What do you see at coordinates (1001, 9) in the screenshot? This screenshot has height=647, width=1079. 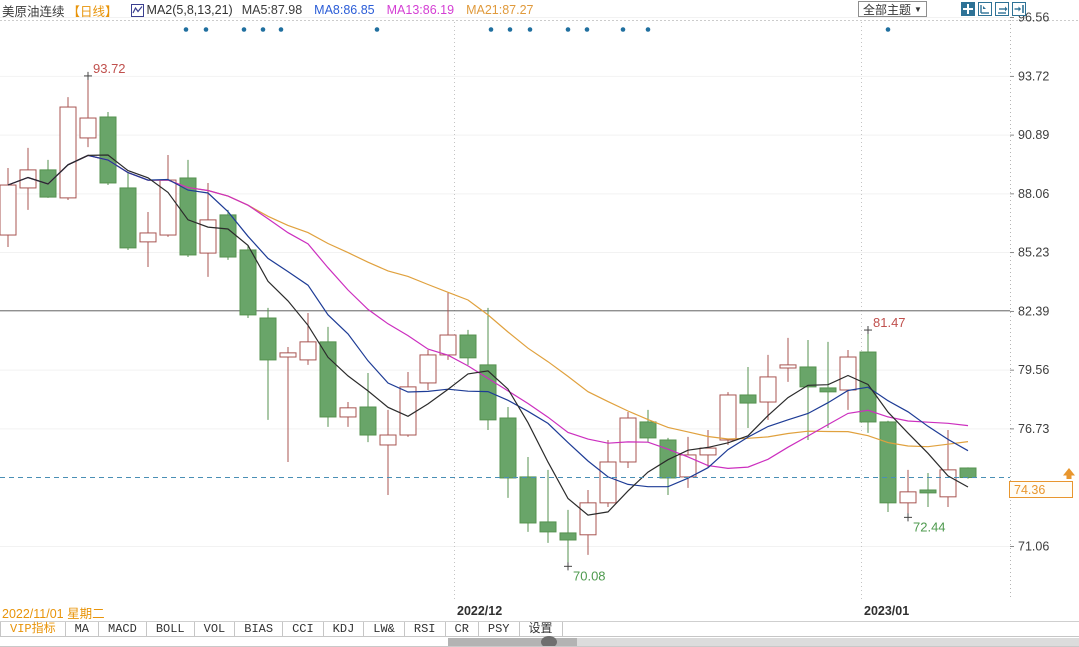 I see `pan-right-icon` at bounding box center [1001, 9].